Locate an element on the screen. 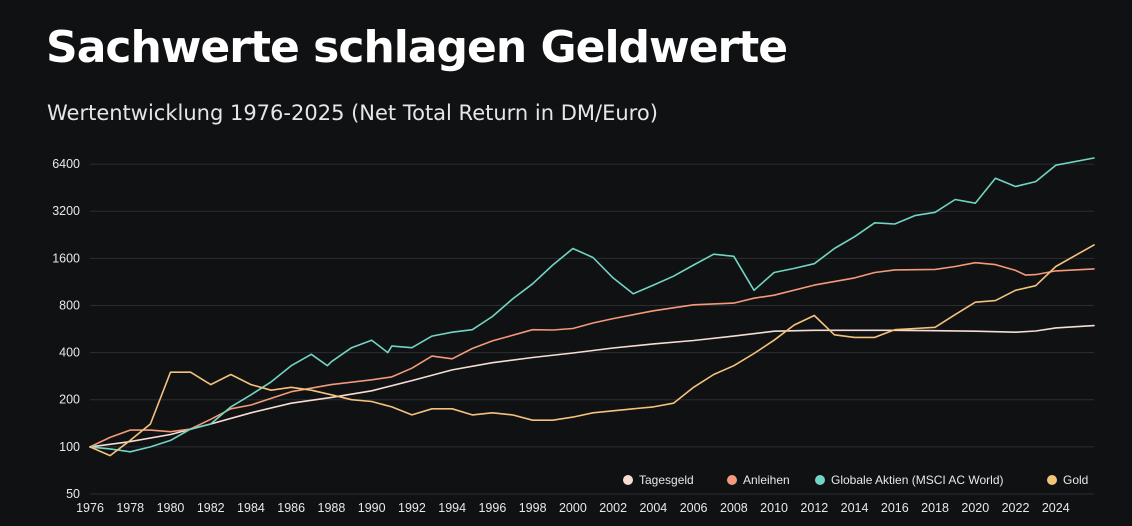  legend-label: Globale Aktien (MSCI AC World) is located at coordinates (917, 480).